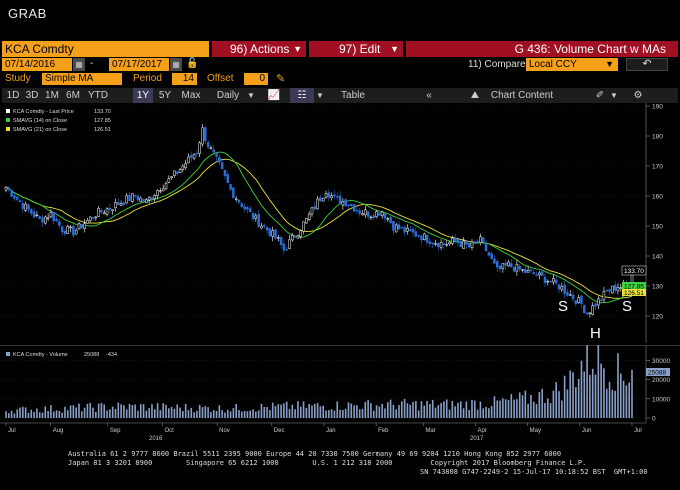 The width and height of the screenshot is (680, 490). I want to click on y-tick-label: 180, so click(657, 137).